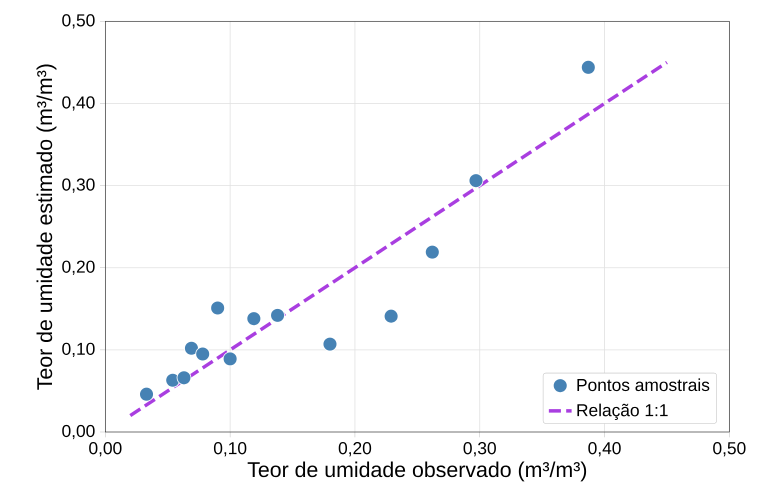 This screenshot has height=500, width=763. Describe the element at coordinates (105, 449) in the screenshot. I see `x-tick-label: 0,00` at that location.